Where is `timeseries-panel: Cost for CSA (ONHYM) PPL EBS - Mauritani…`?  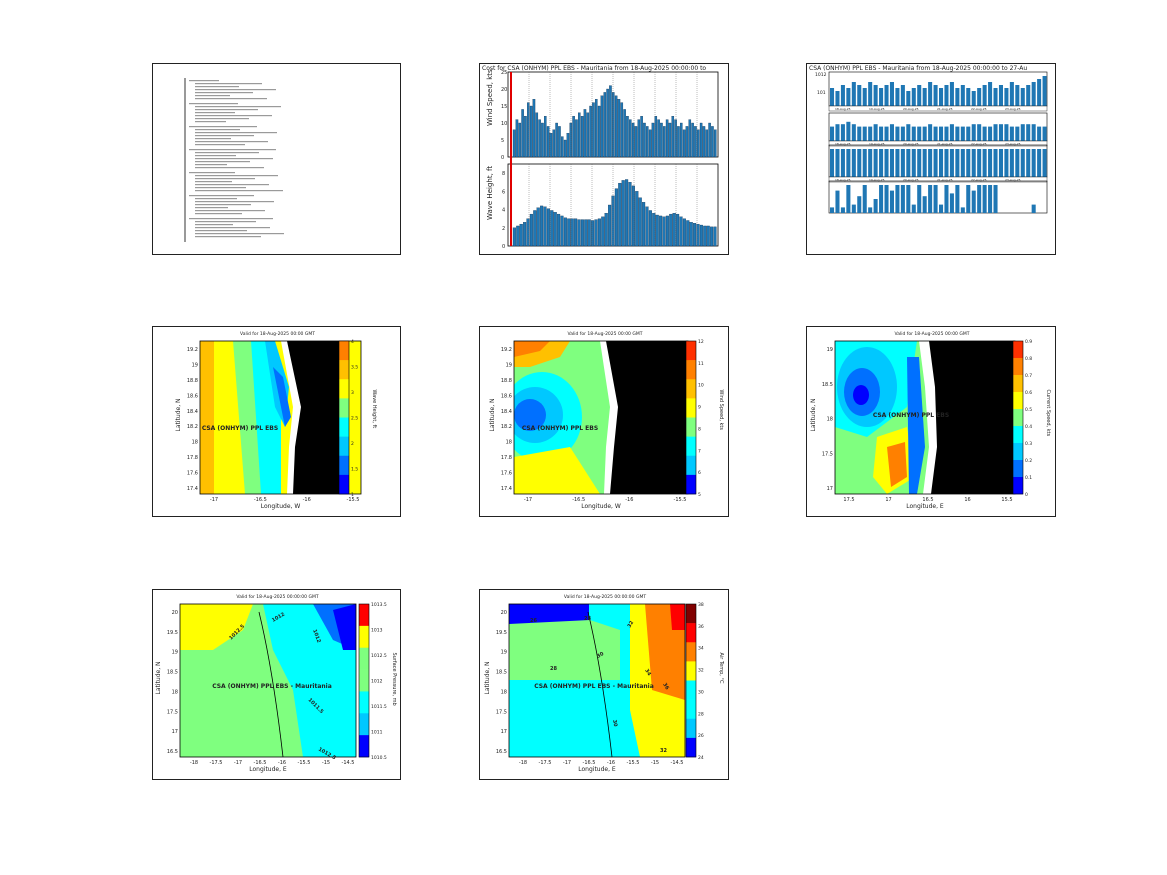 timeseries-panel: Cost for CSA (ONHYM) PPL EBS - Mauritani… is located at coordinates (604, 159).